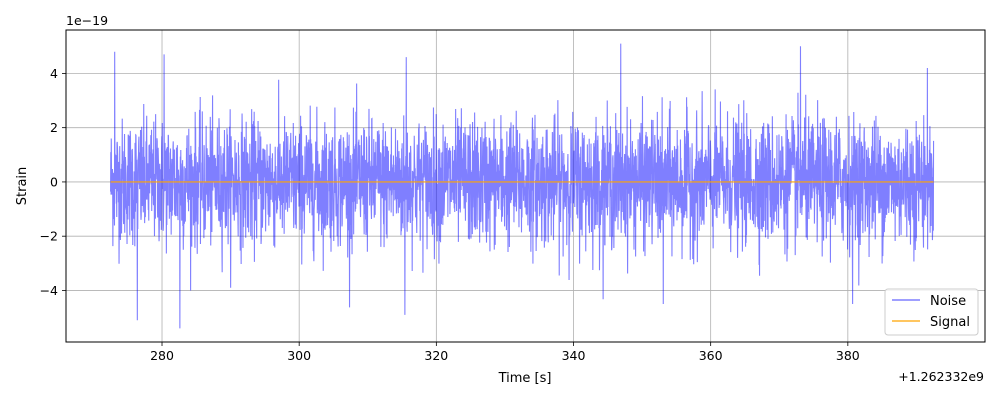 This screenshot has height=400, width=1000. What do you see at coordinates (950, 322) in the screenshot?
I see `legend-label-signal: Signal` at bounding box center [950, 322].